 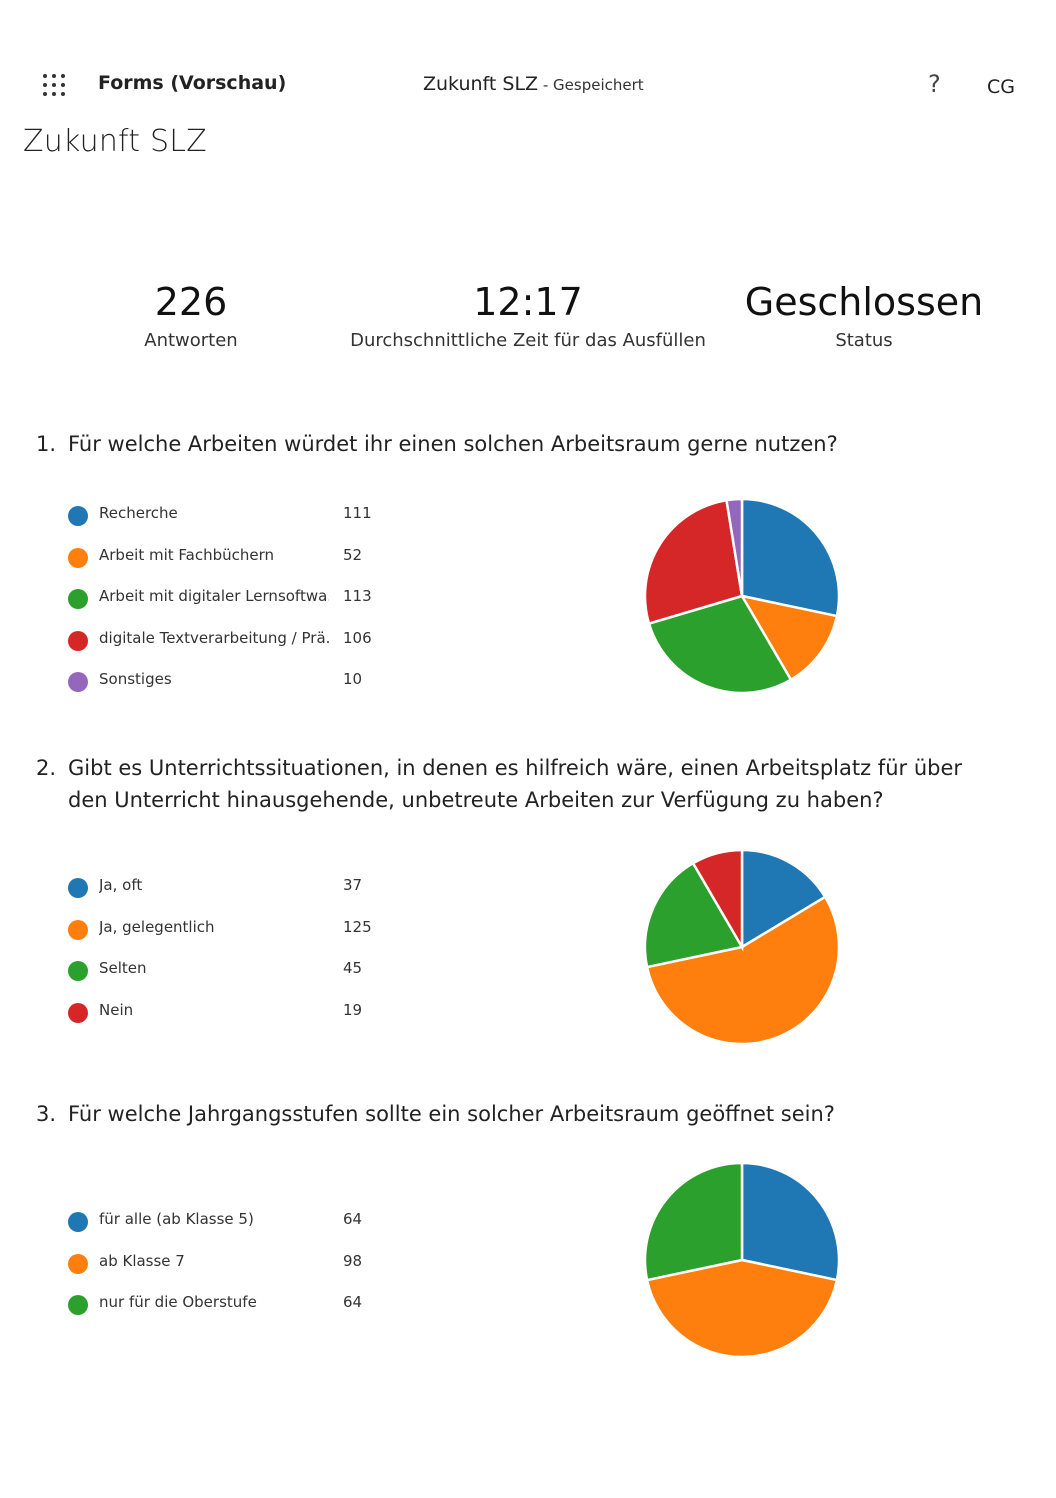 I want to click on legend-count: 19, so click(x=353, y=1009).